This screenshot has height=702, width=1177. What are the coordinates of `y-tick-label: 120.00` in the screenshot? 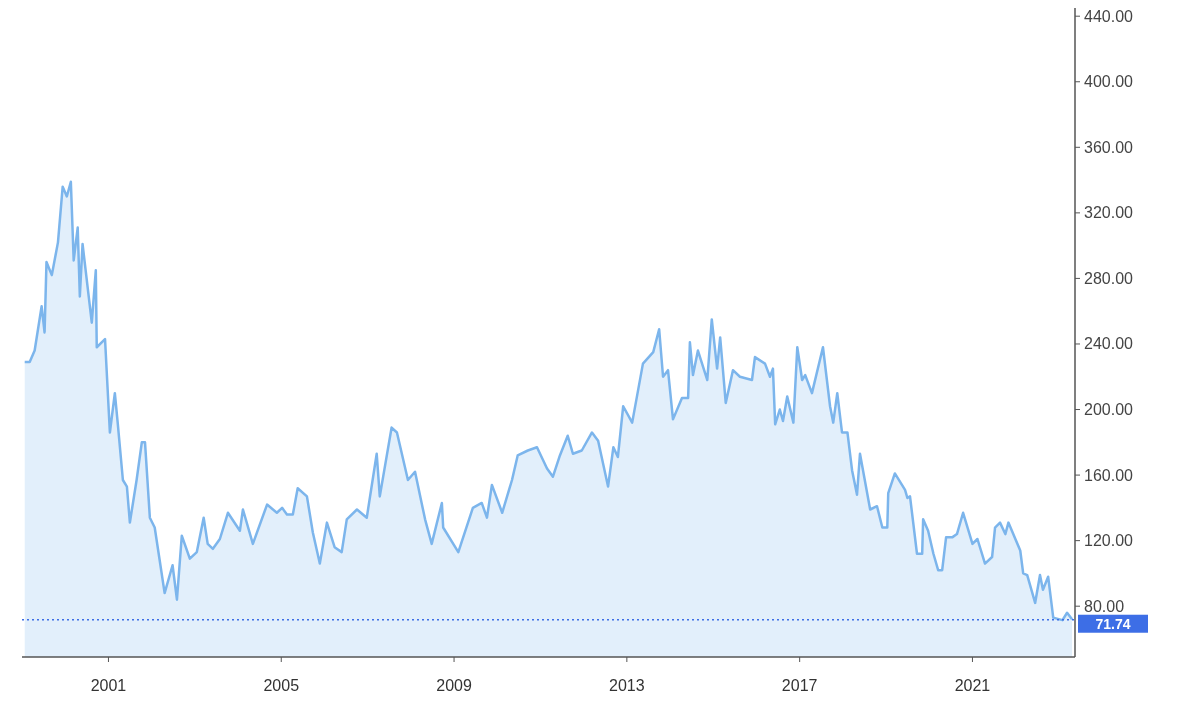 It's located at (1109, 541).